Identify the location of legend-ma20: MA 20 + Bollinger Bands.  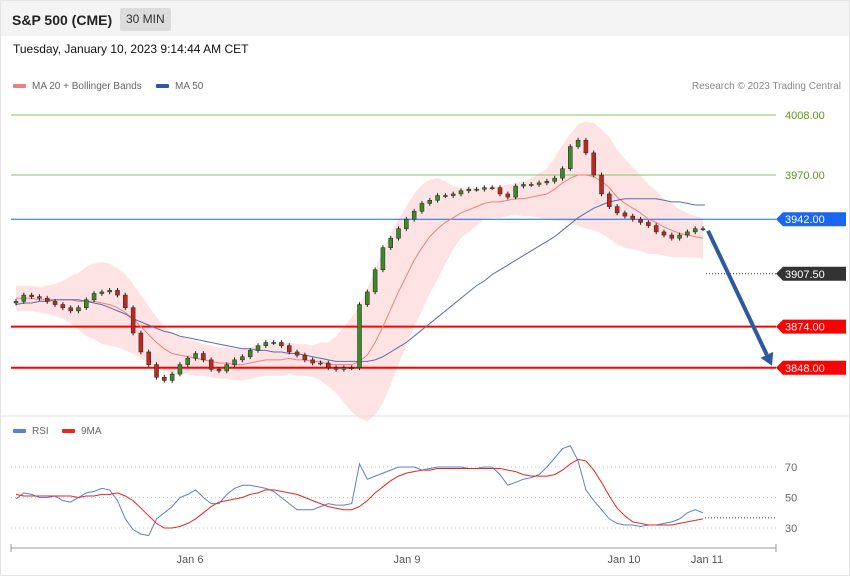
(77, 86).